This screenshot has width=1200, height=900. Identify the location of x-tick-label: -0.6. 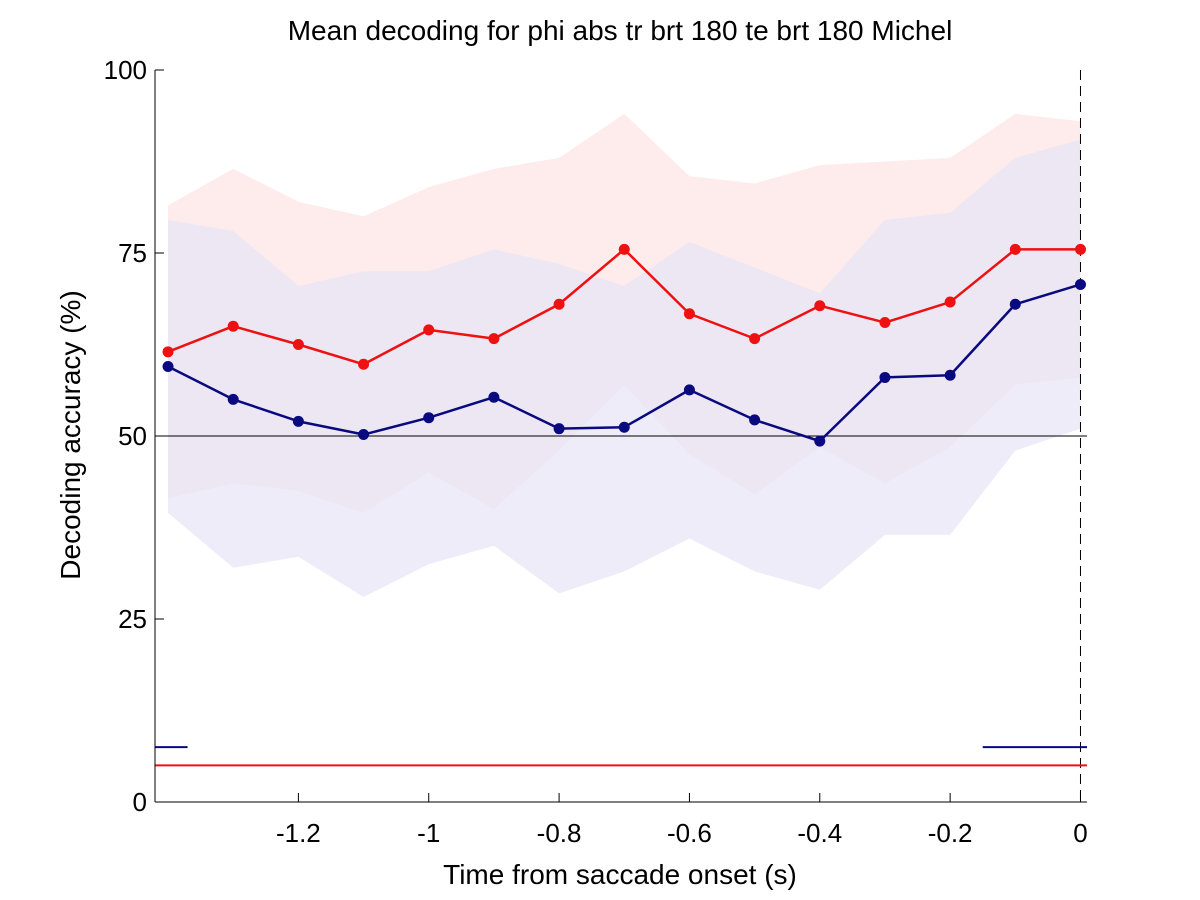
(689, 833).